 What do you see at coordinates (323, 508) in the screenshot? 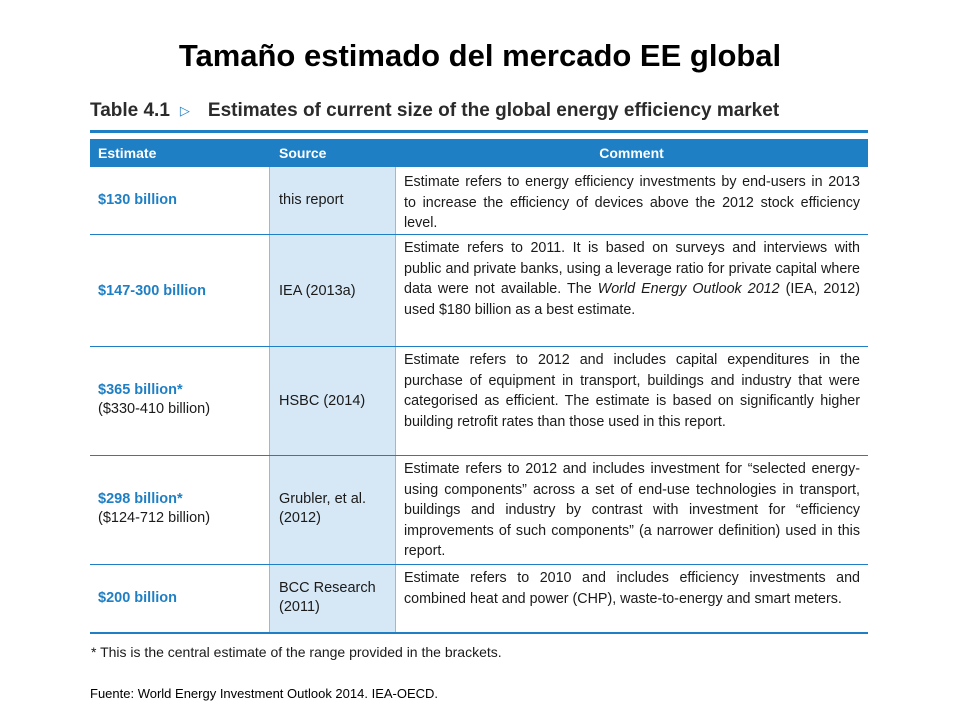
I see `table-row-4-source: Grubler, et al. (2012)` at bounding box center [323, 508].